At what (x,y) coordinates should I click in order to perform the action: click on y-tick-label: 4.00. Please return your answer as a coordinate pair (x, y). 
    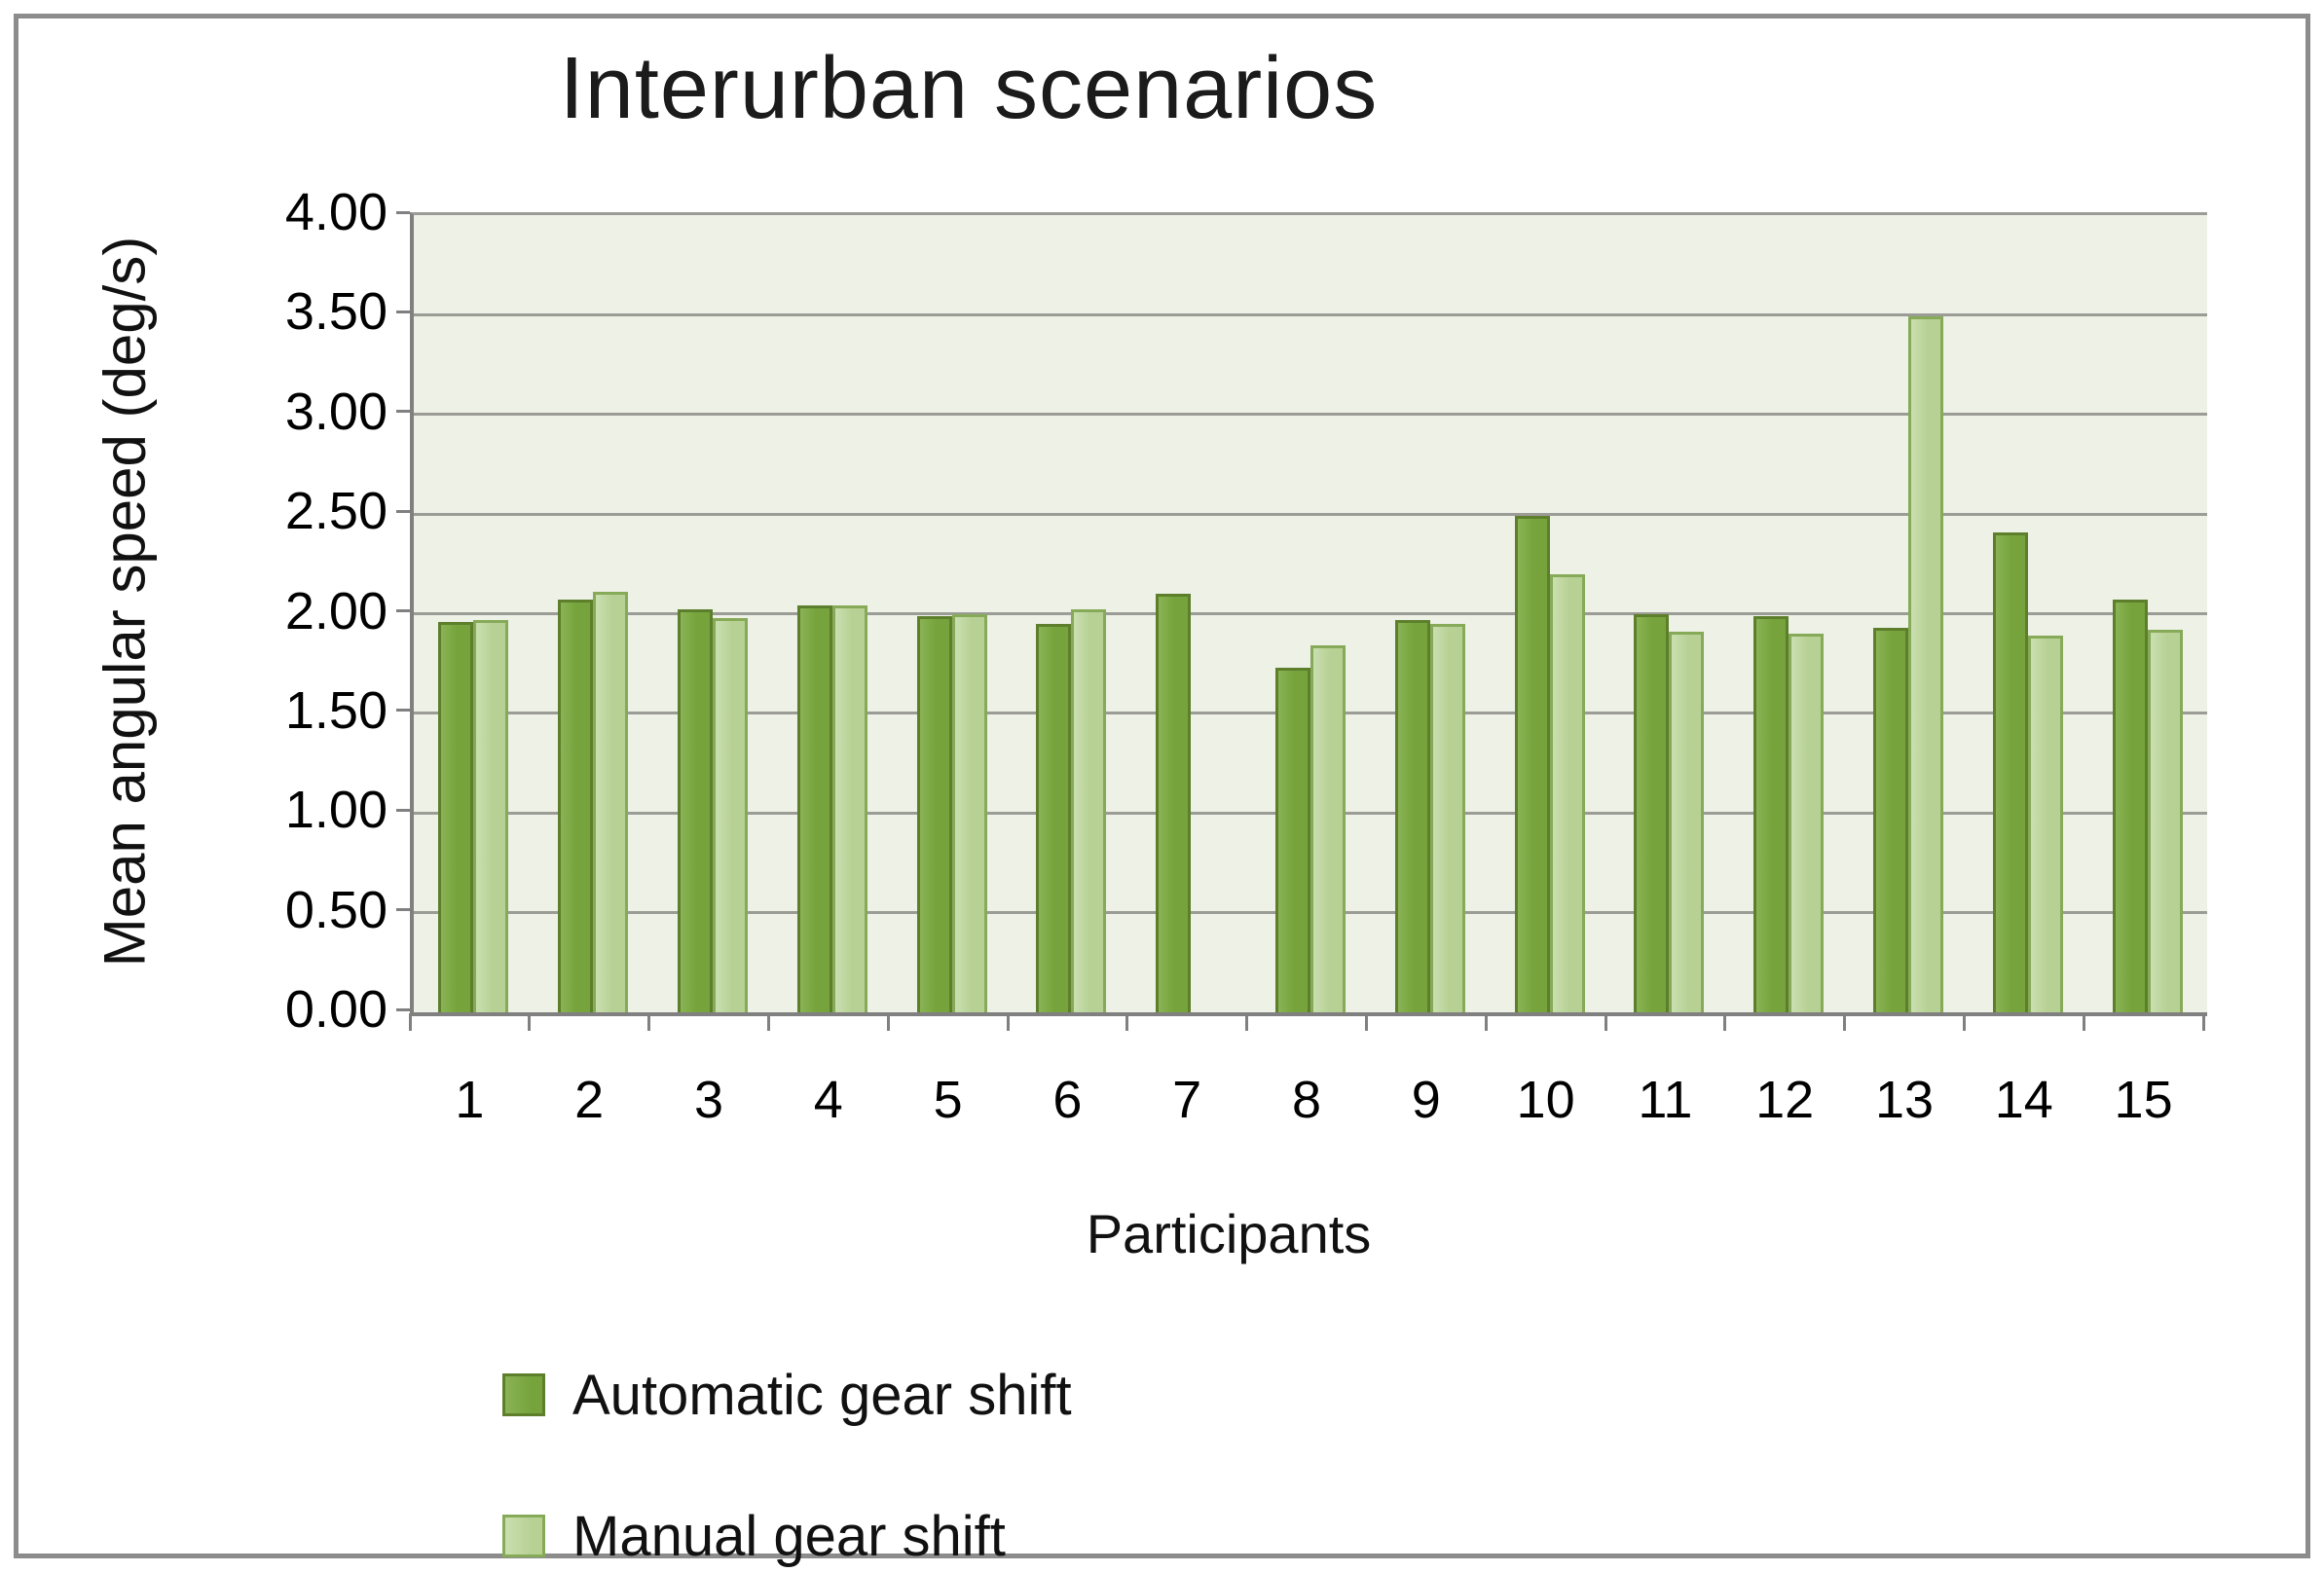
    Looking at the image, I should click on (335, 212).